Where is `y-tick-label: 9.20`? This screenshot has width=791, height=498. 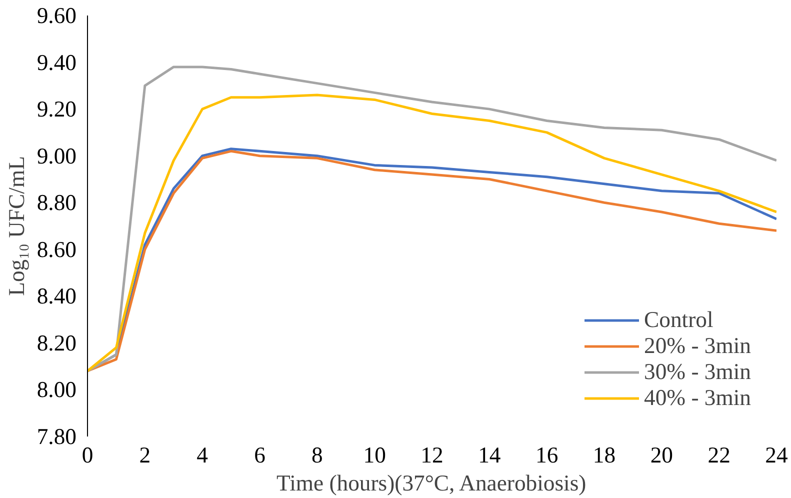 y-tick-label: 9.20 is located at coordinates (56, 109).